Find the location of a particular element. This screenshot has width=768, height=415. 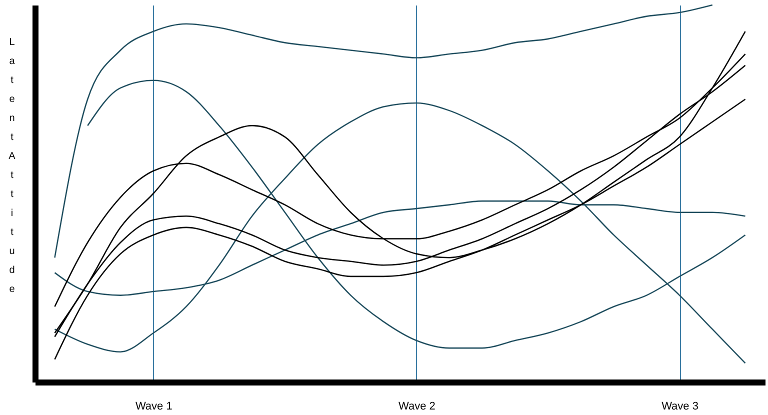

x-tick-label: Wave 3 is located at coordinates (680, 406).